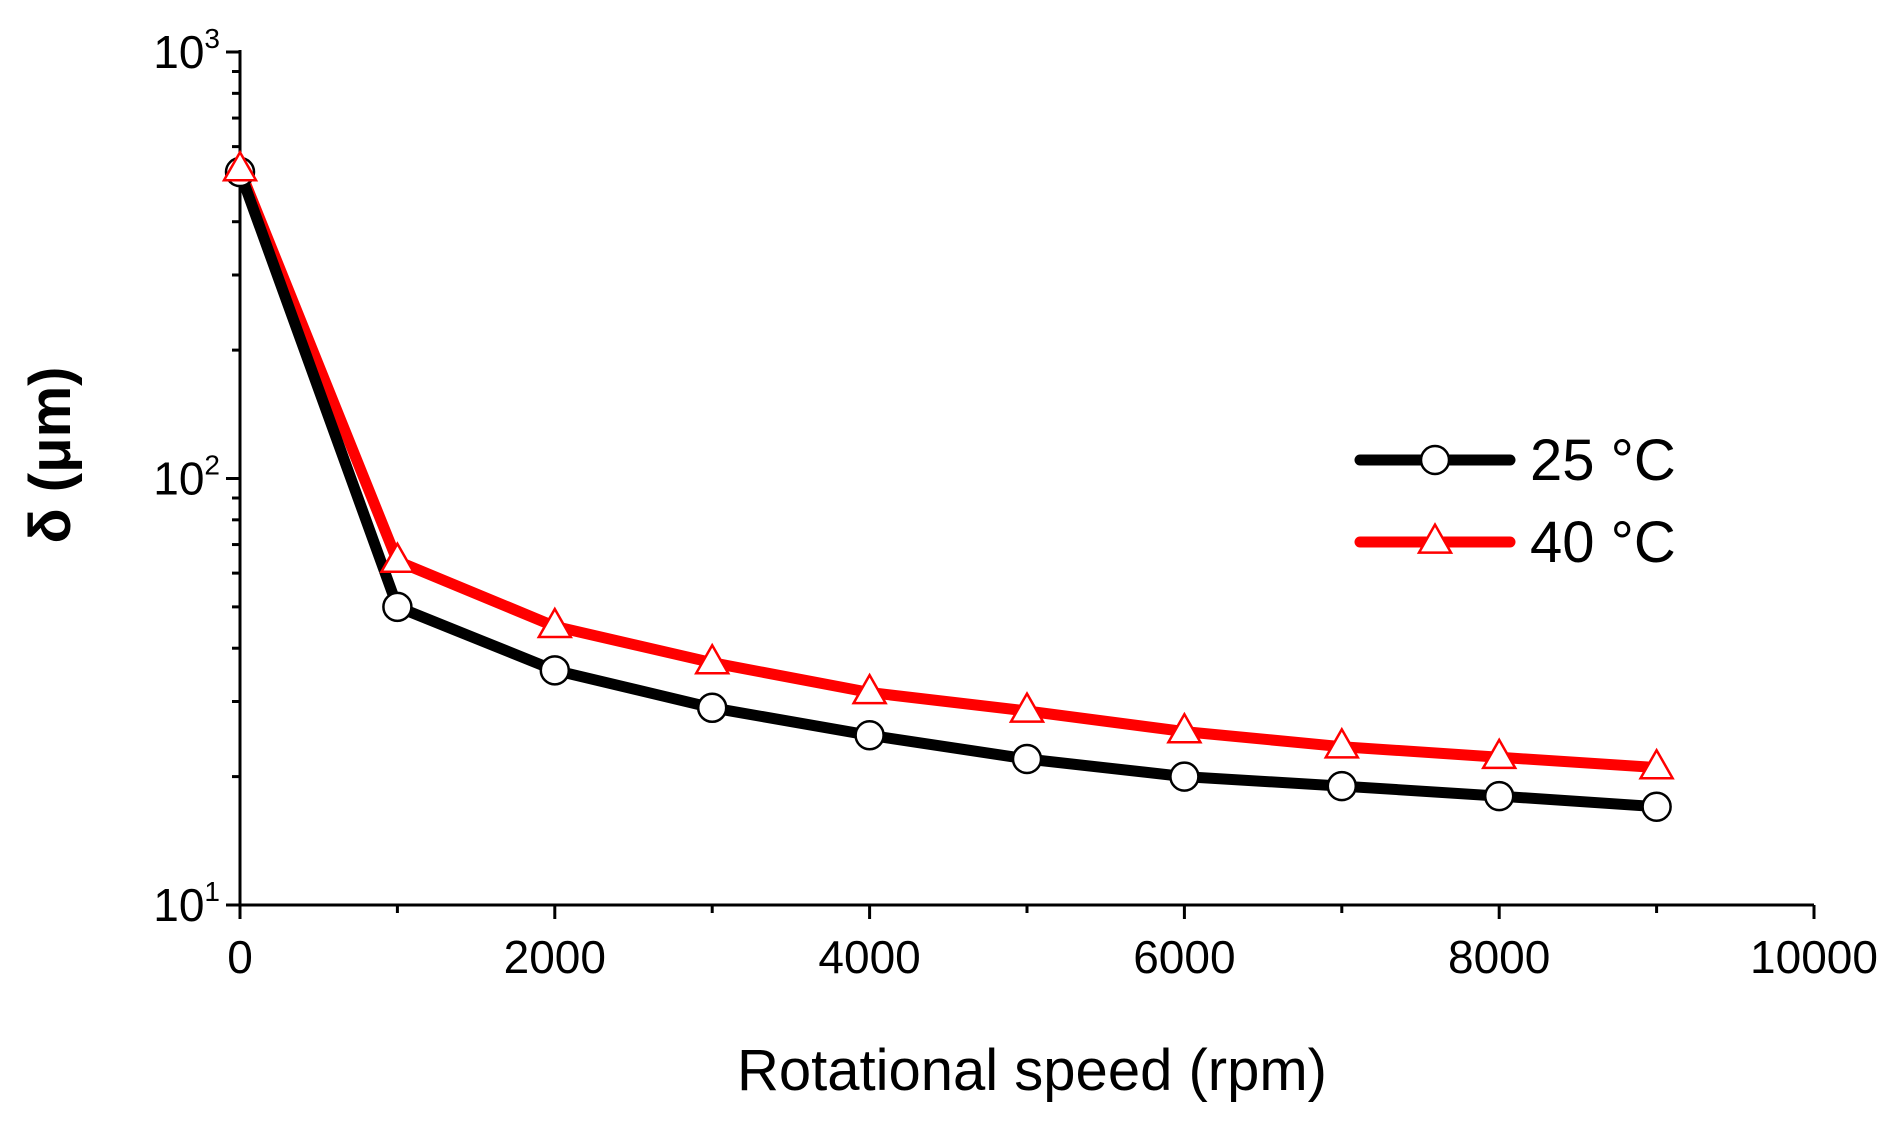  Describe the element at coordinates (1052, 944) in the screenshot. I see `x-ticks: 0 2000 4000 6000 8000 10000` at that location.